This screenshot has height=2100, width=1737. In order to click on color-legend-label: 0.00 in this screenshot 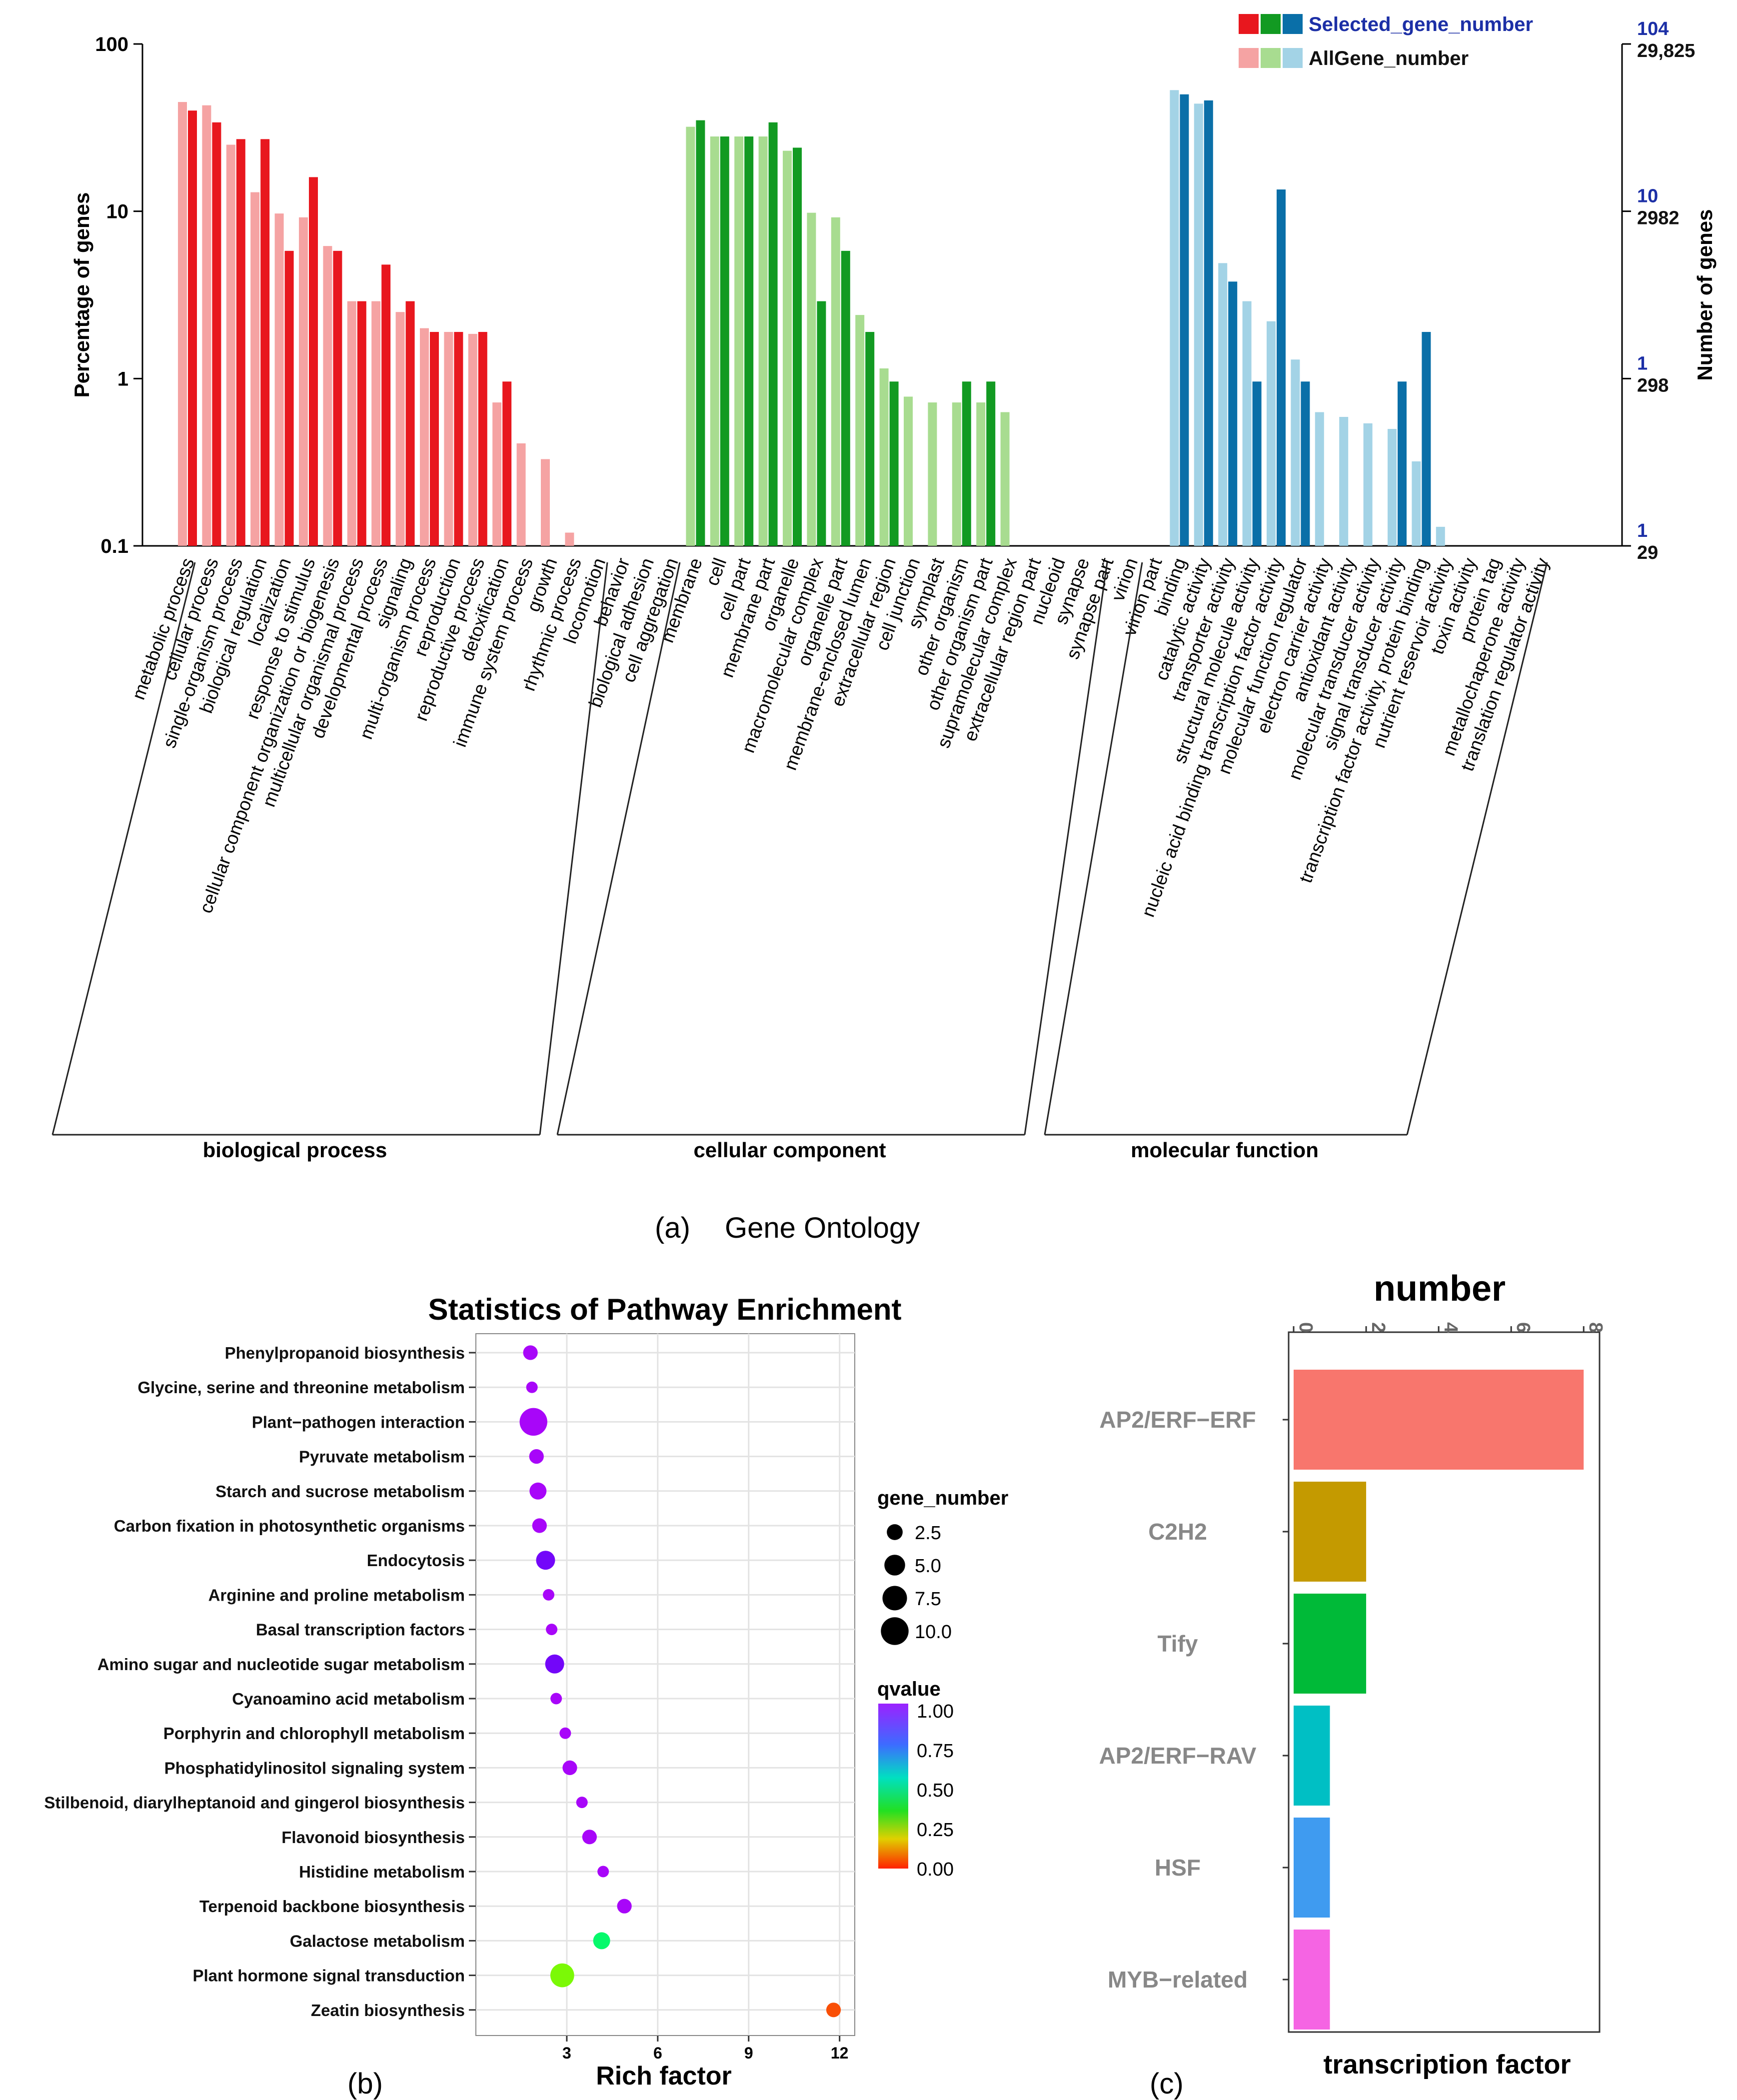, I will do `click(935, 1869)`.